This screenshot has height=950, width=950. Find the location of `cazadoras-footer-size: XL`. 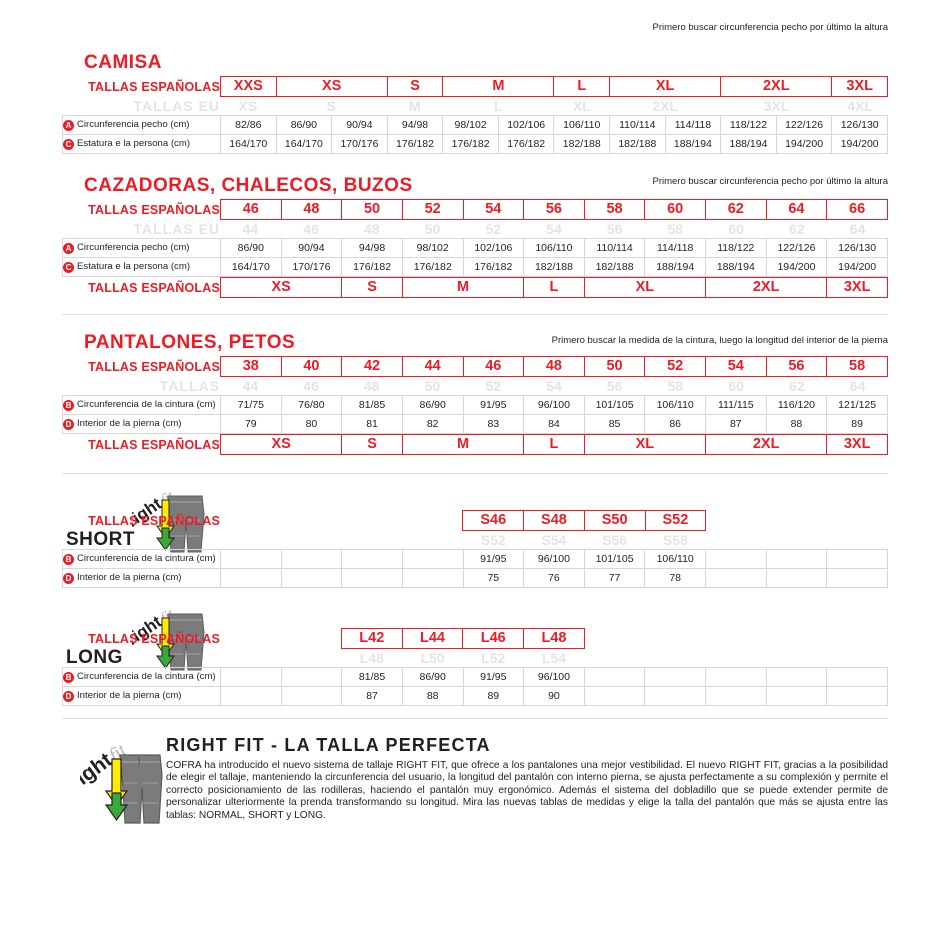

cazadoras-footer-size: XL is located at coordinates (645, 287).